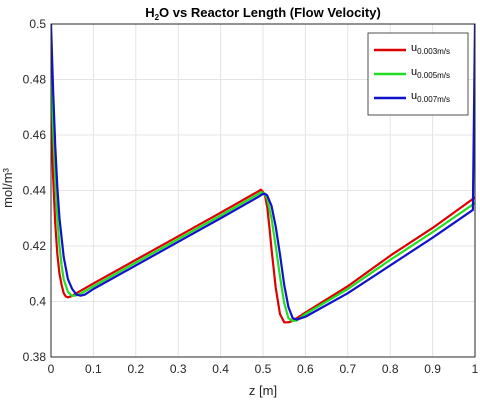 This screenshot has height=402, width=480. I want to click on legend-label-3: u0.007m/s, so click(430, 97).